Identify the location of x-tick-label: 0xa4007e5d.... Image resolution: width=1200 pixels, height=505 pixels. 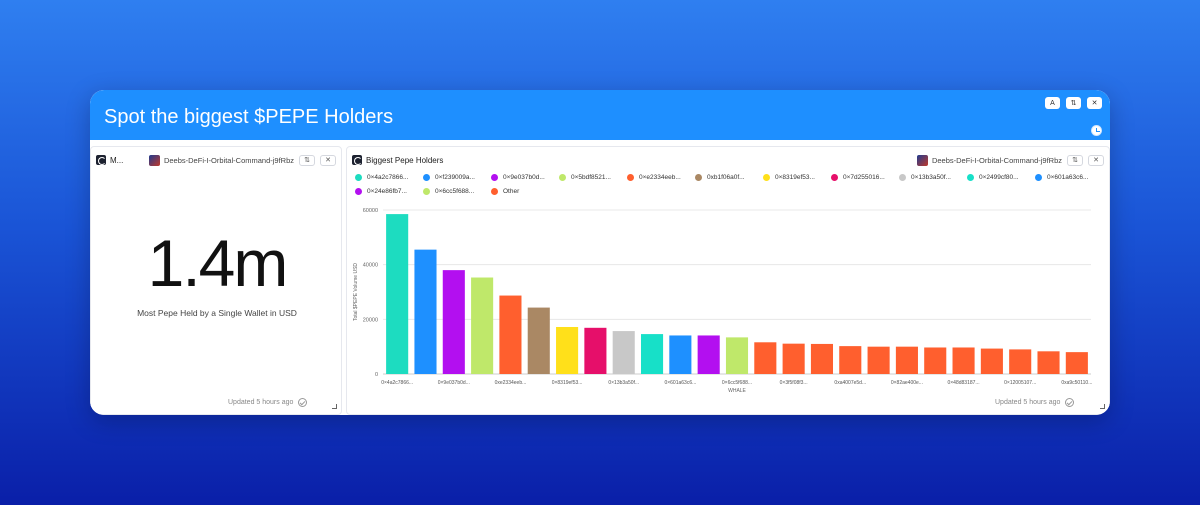
(850, 383).